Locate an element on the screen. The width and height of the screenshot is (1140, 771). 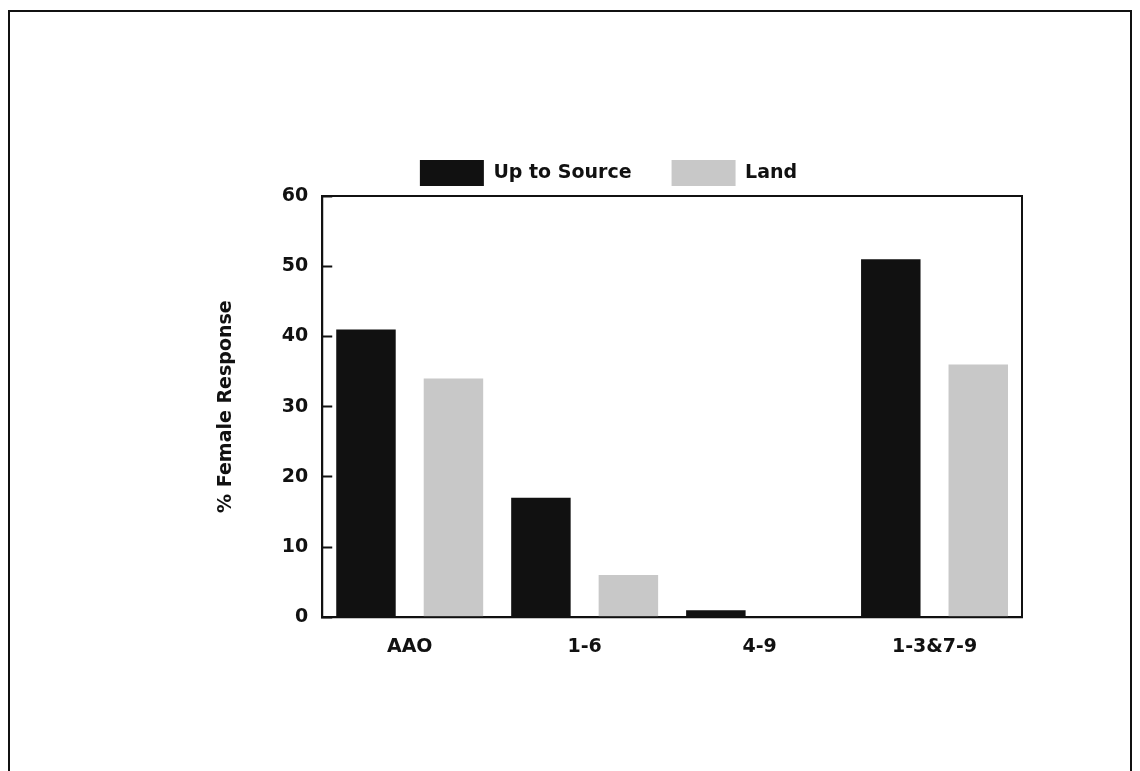
x-tick-label: 1-6 is located at coordinates (584, 644).